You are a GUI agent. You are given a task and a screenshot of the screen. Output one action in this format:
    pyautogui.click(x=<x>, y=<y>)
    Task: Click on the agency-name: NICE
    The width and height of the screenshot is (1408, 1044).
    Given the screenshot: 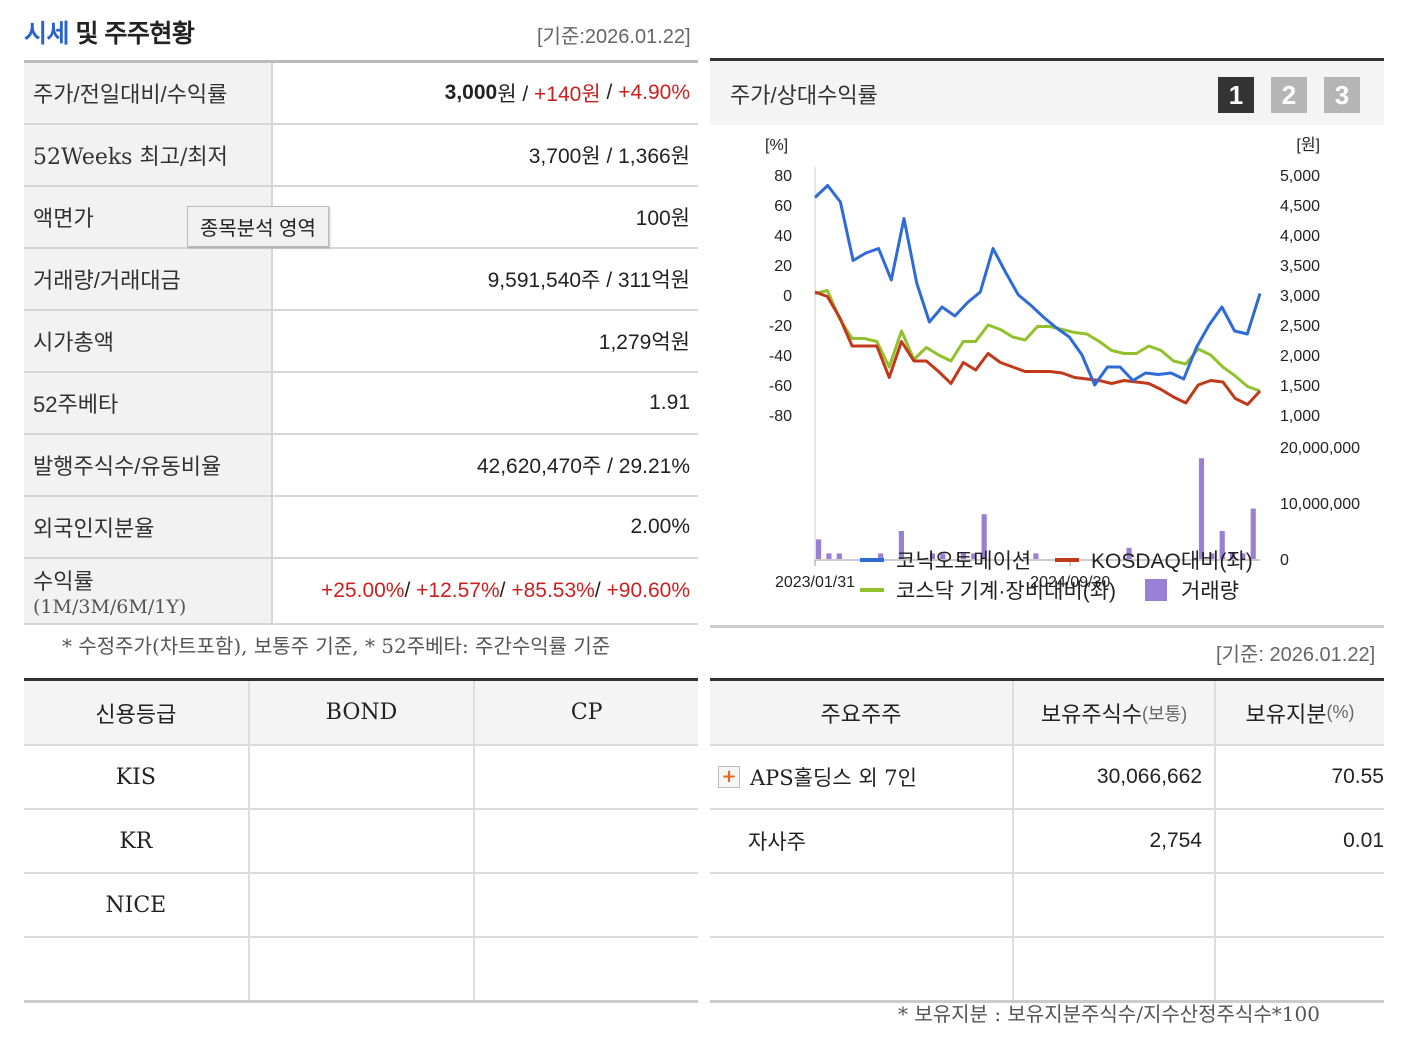 What is the action you would take?
    pyautogui.click(x=137, y=905)
    